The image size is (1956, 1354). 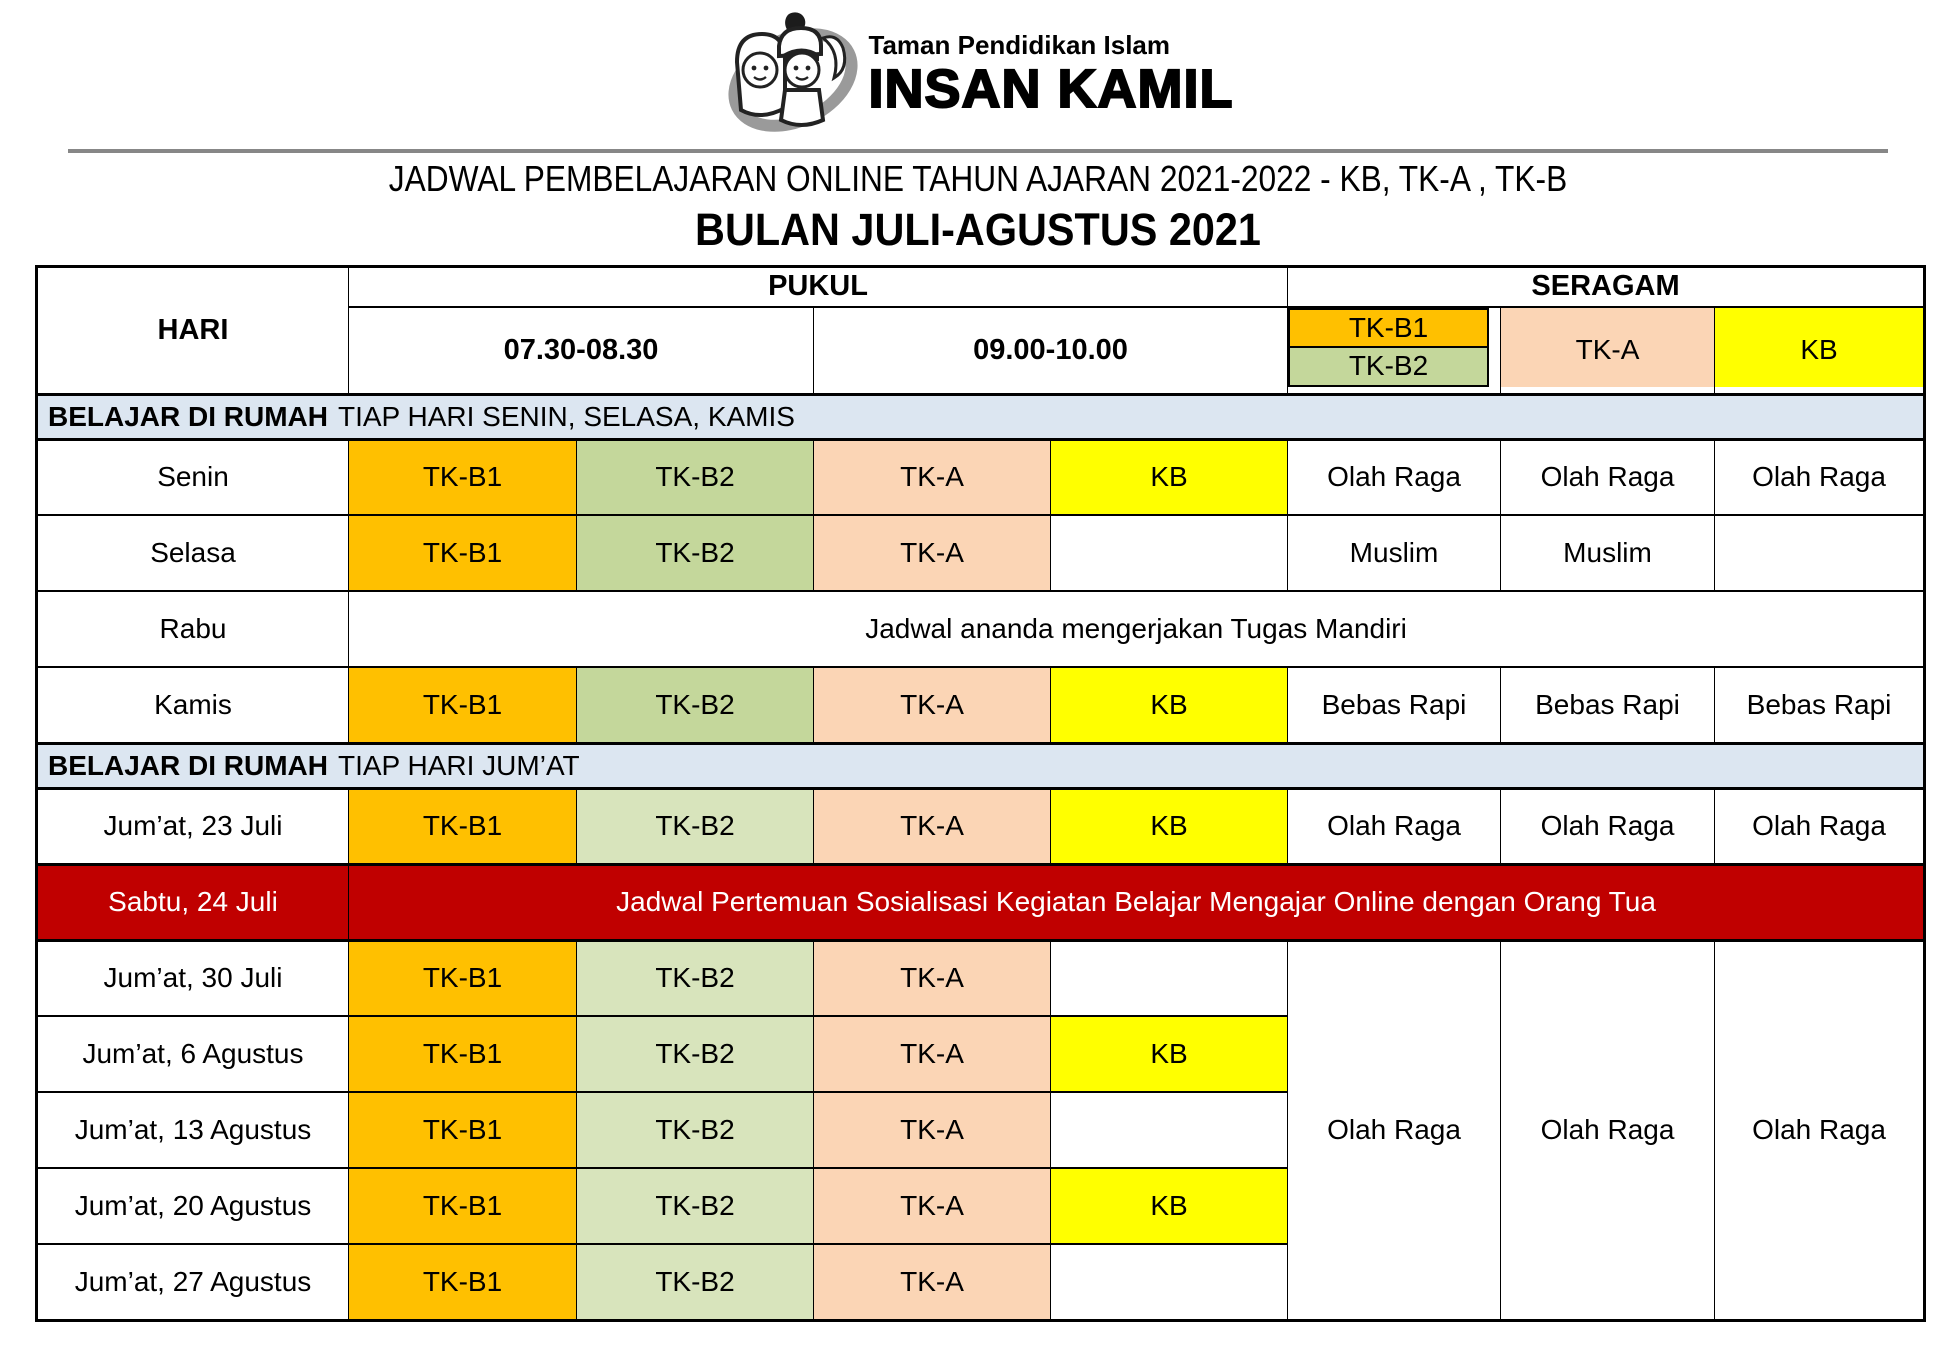 I want to click on logo-text: Taman Pendidikan Islam INSAN KAMIL, so click(x=1051, y=73).